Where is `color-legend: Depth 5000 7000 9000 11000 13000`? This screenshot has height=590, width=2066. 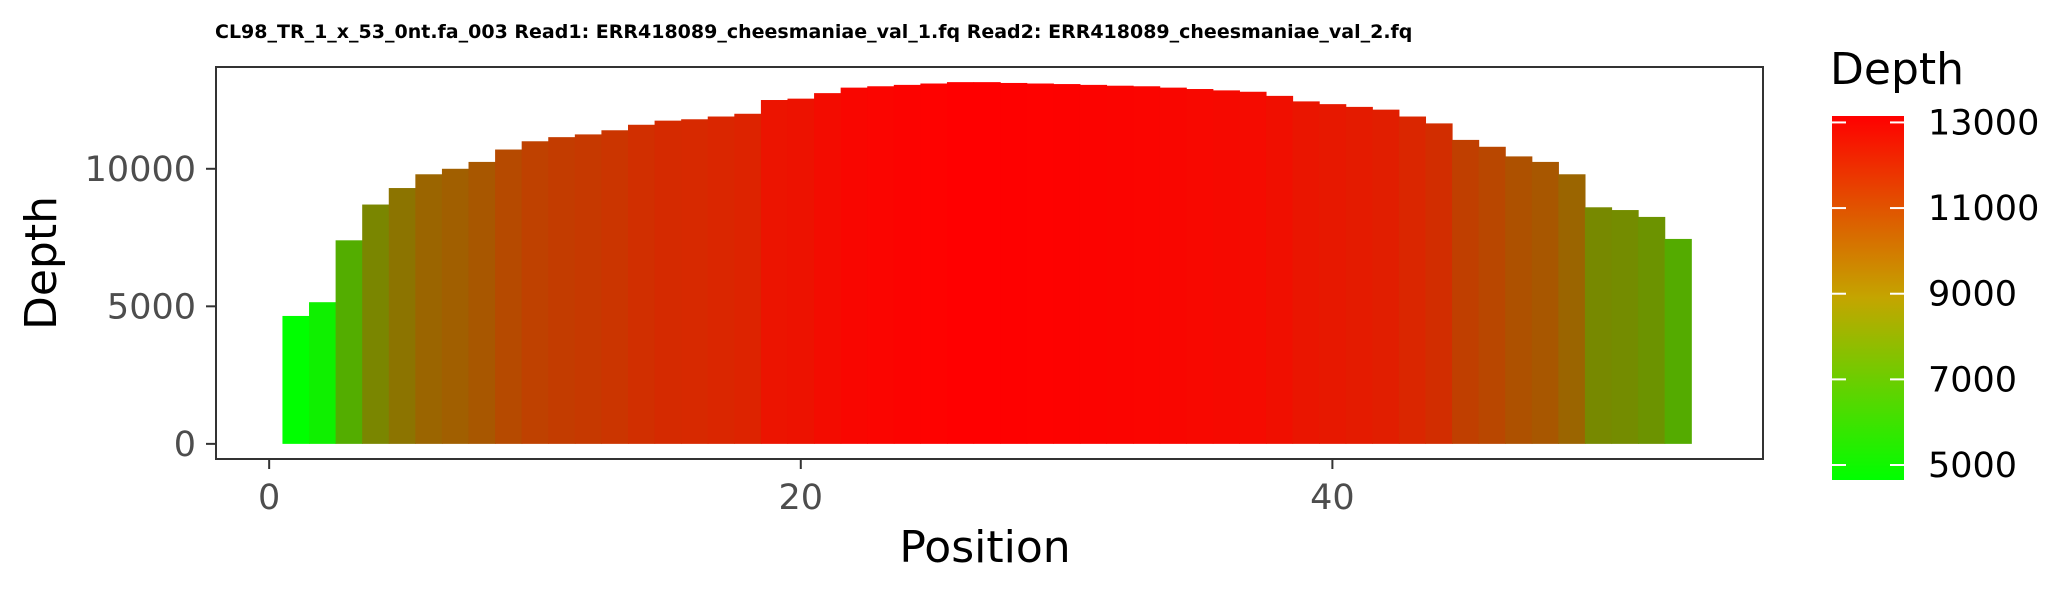
color-legend: Depth 5000 7000 9000 11000 13000 is located at coordinates (1934, 265).